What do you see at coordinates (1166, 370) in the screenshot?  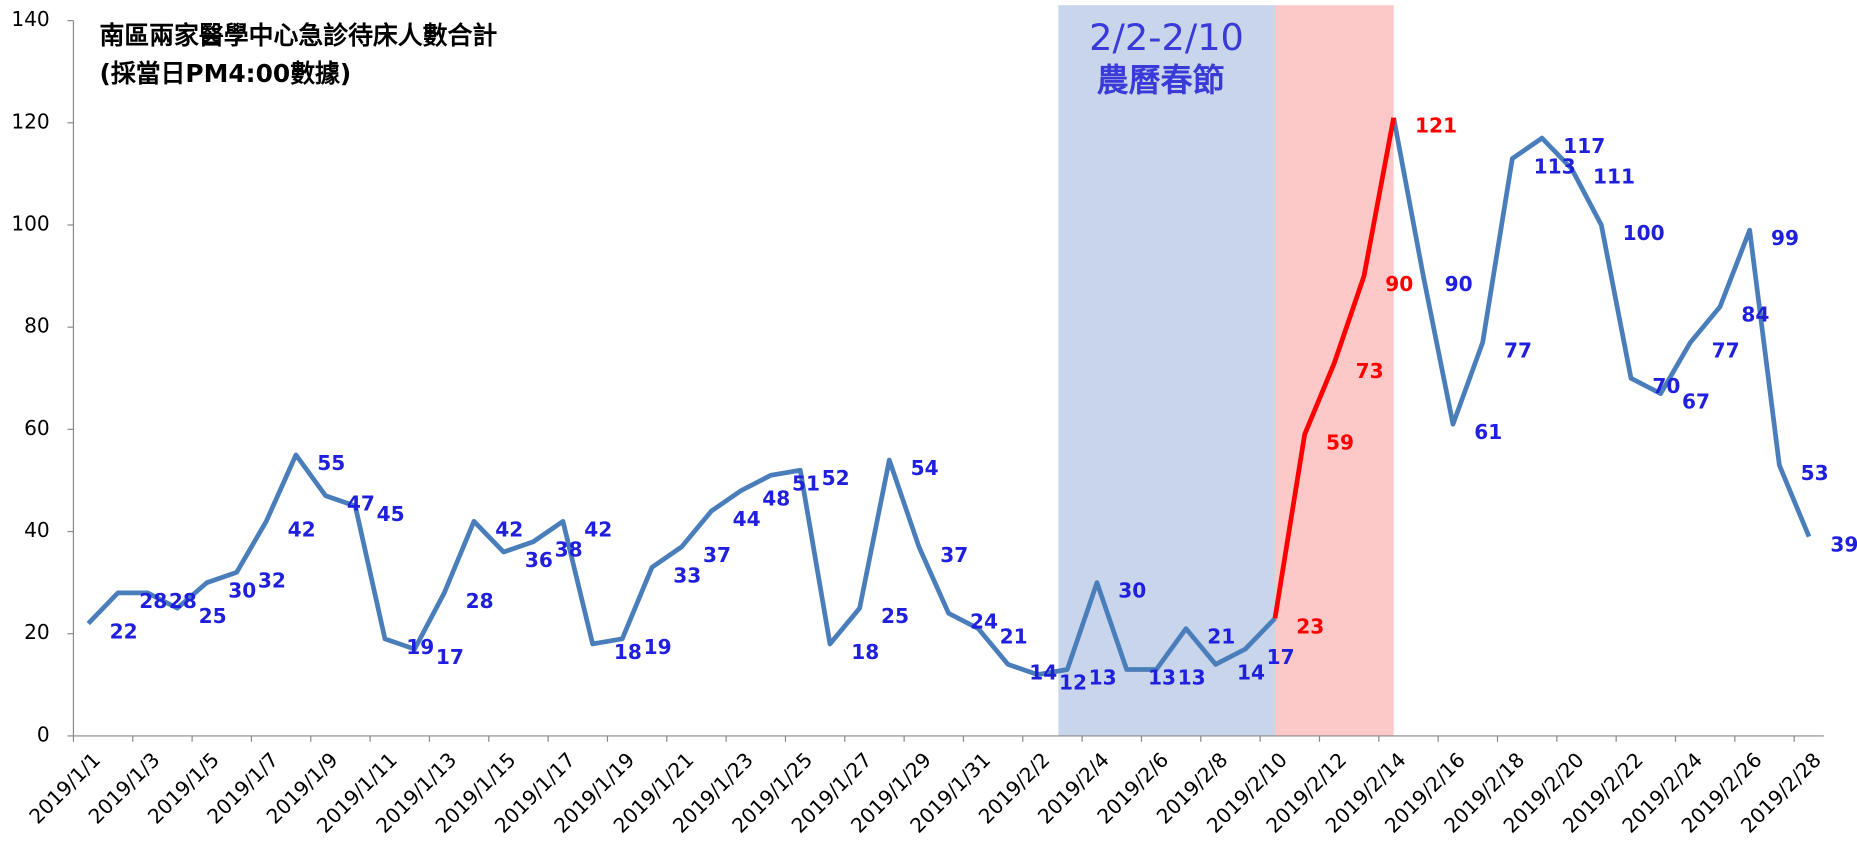 I see `holiday-shade` at bounding box center [1166, 370].